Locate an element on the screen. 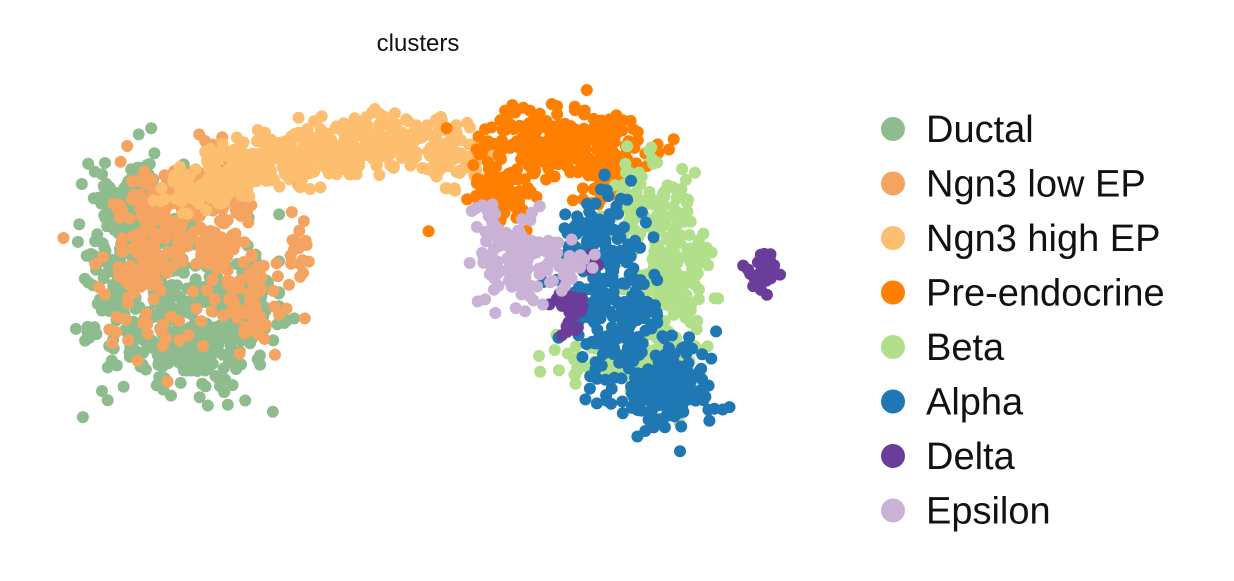 The width and height of the screenshot is (1234, 581). legend-label: Ngn3 high EP is located at coordinates (1043, 239).